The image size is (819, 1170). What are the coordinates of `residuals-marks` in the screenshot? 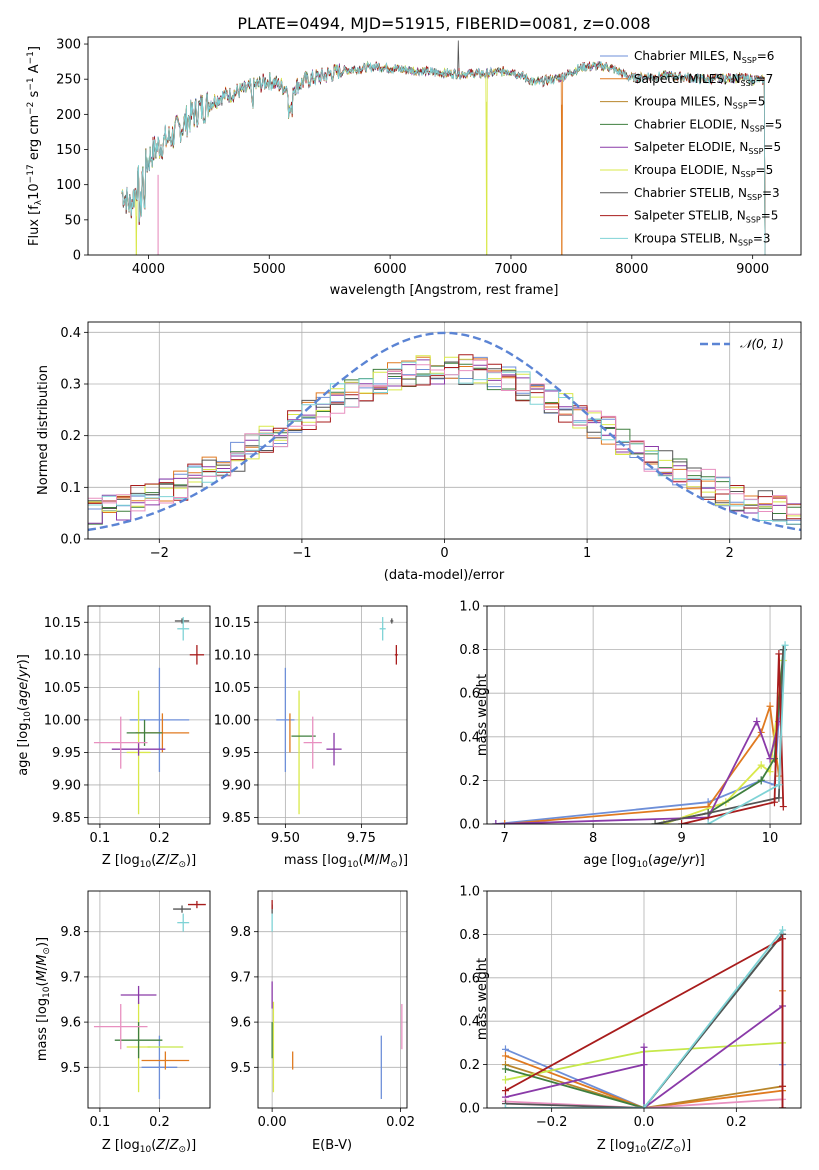 It's located at (444, 431).